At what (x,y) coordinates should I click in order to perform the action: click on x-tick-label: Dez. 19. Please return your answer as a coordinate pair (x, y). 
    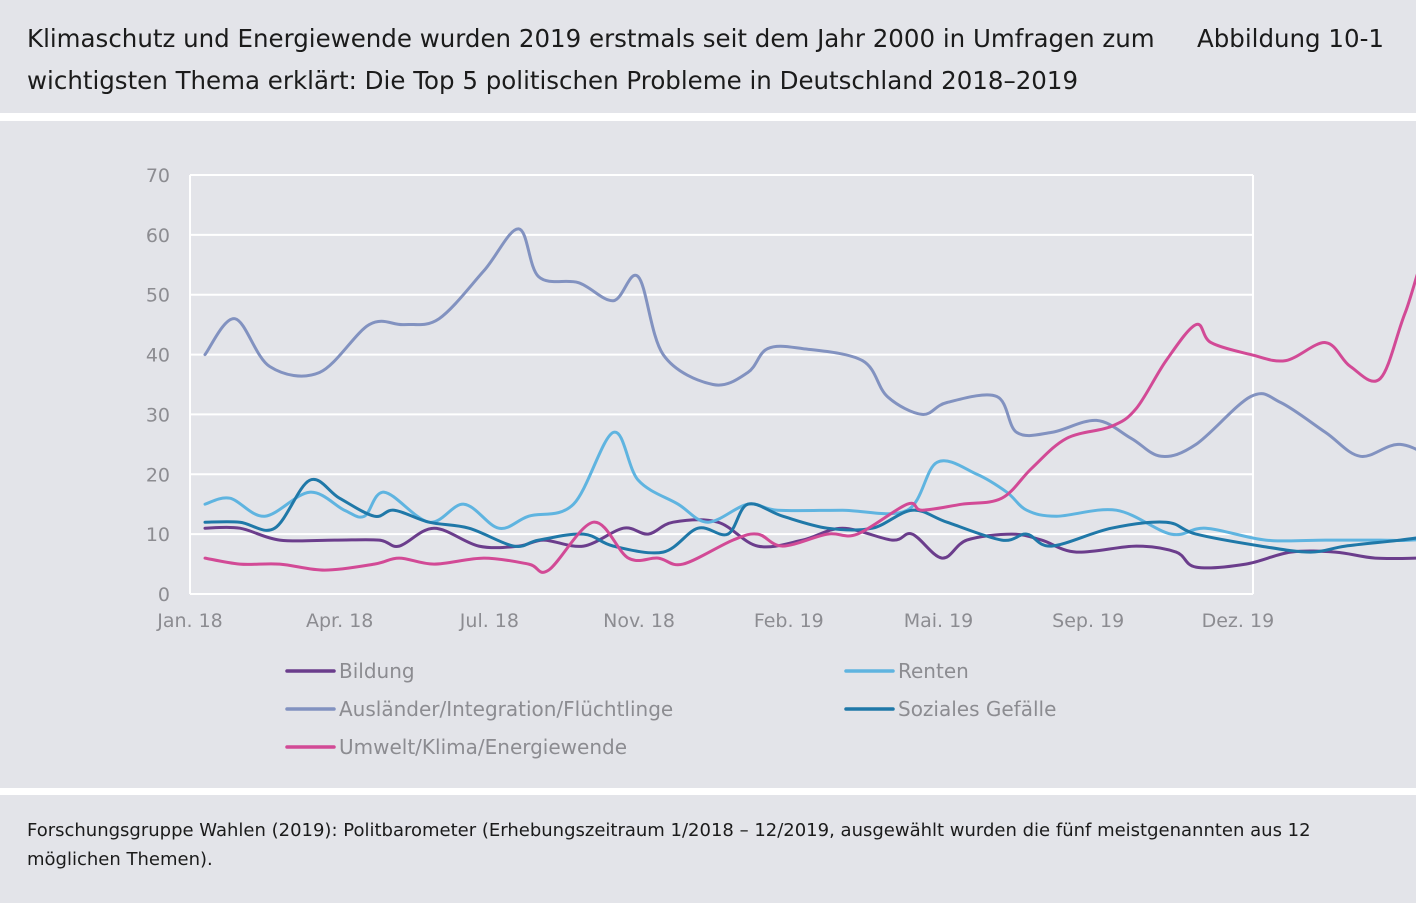
    Looking at the image, I should click on (1238, 621).